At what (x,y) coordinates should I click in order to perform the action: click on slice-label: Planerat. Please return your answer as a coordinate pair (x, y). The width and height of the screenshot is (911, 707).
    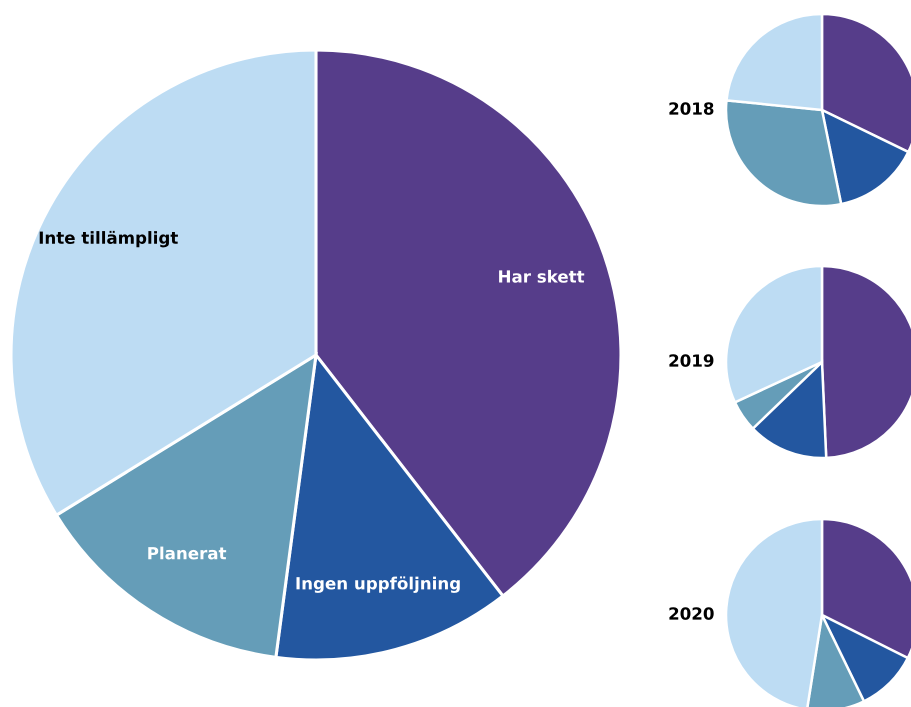
    Looking at the image, I should click on (187, 553).